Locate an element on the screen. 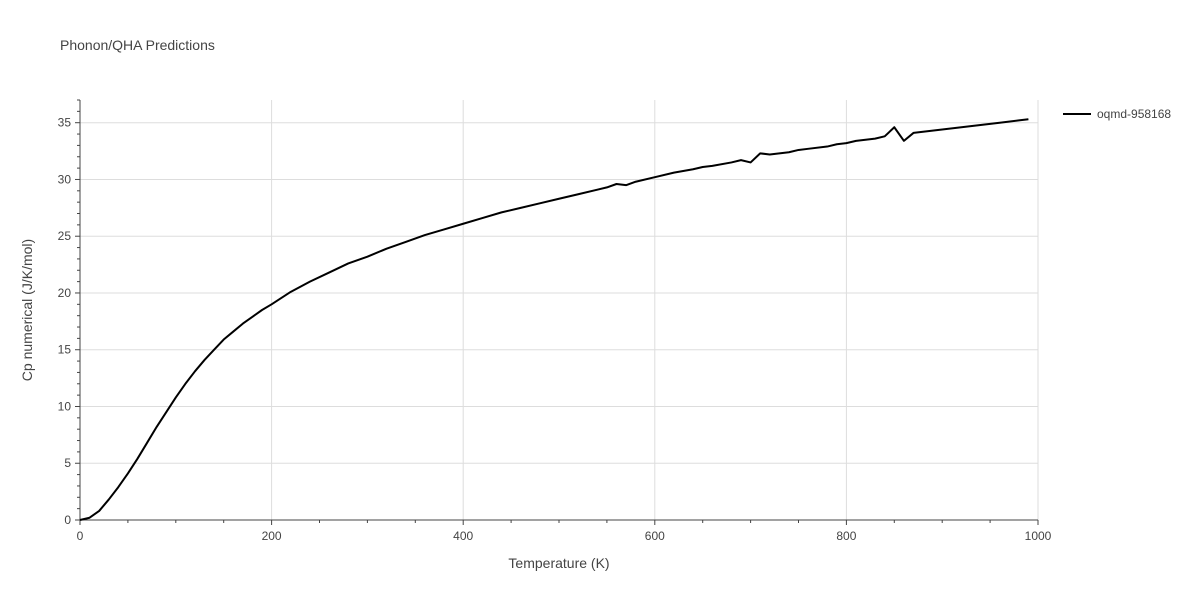  y-tick-label: 10 is located at coordinates (65, 406).